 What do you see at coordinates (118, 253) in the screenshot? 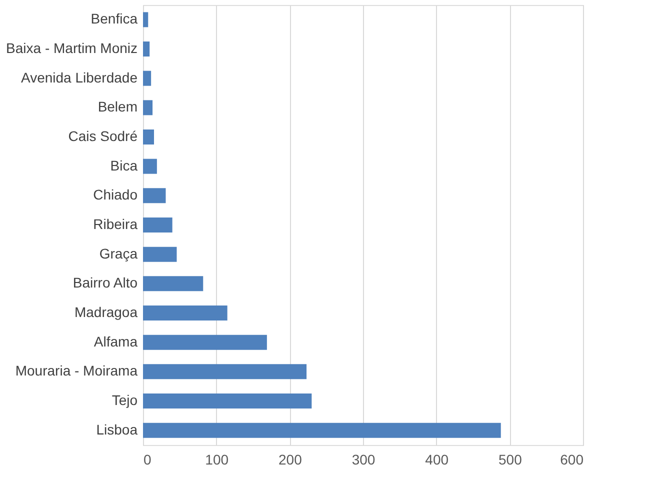
I see `y-tick-label: Graça` at bounding box center [118, 253].